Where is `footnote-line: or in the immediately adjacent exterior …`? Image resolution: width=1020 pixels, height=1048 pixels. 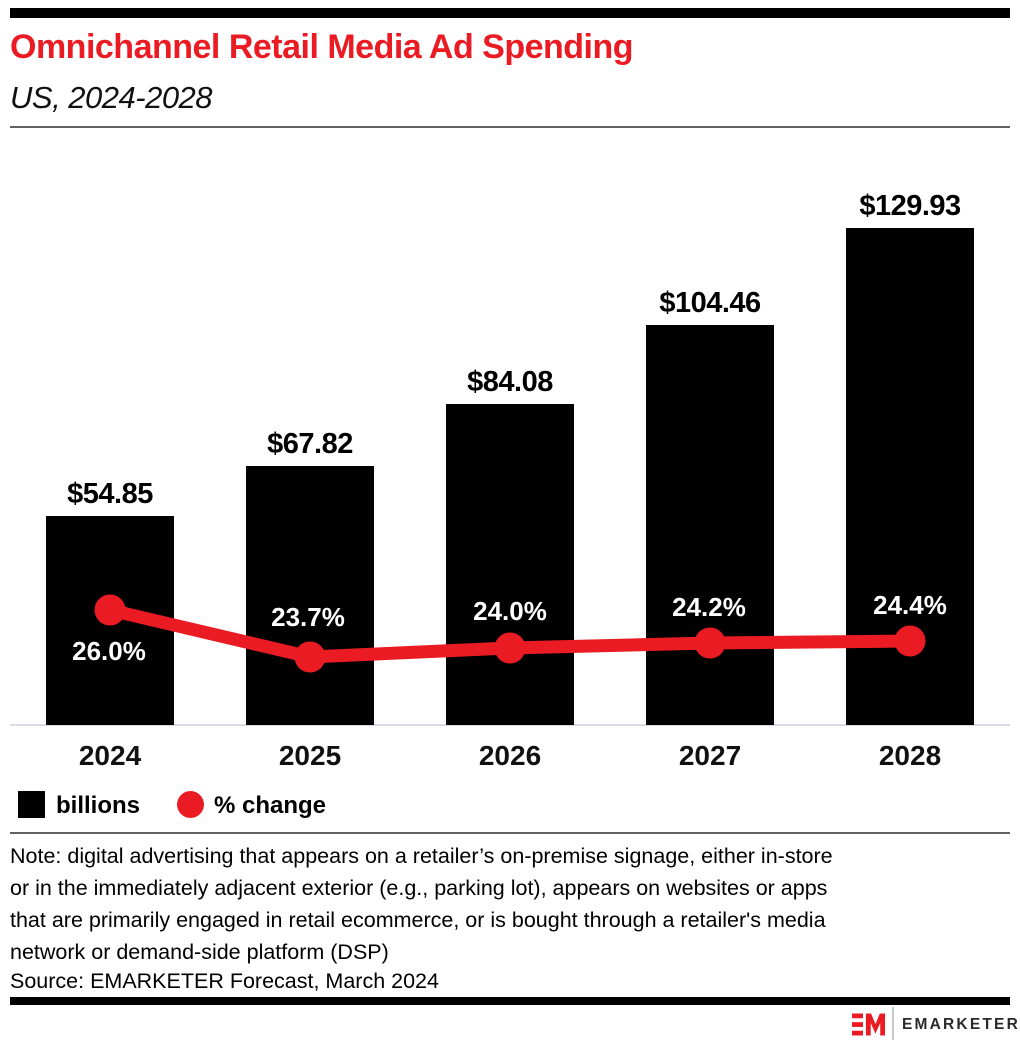 footnote-line: or in the immediately adjacent exterior … is located at coordinates (419, 888).